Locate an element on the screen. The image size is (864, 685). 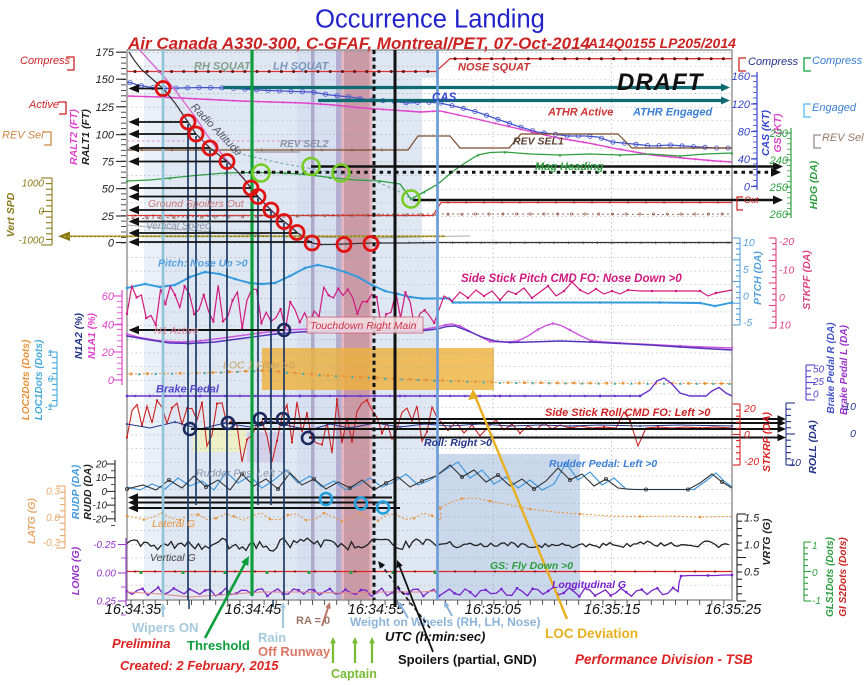
svg-text: 175 is located at coordinates (105, 53).